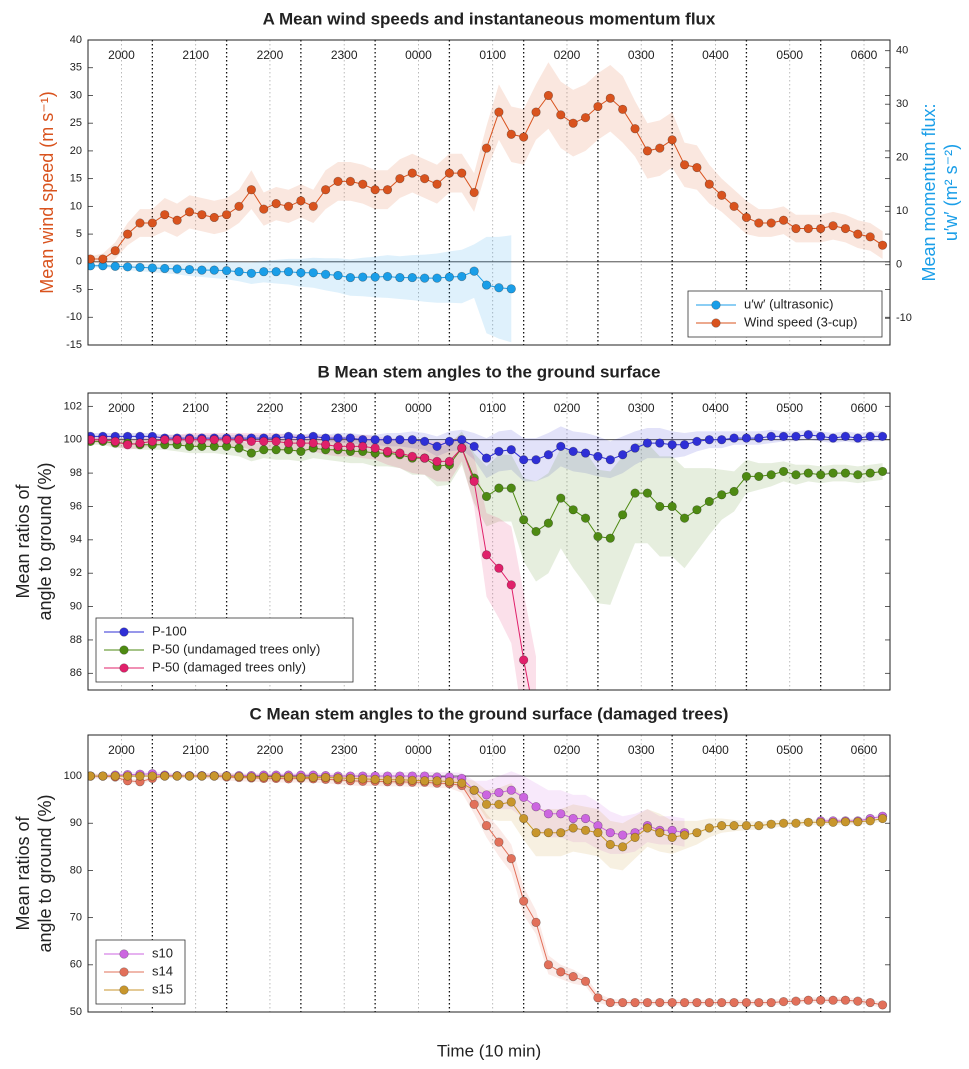 The image size is (969, 1069). Describe the element at coordinates (418, 408) in the screenshot. I see `x-tick-label: 0000` at that location.